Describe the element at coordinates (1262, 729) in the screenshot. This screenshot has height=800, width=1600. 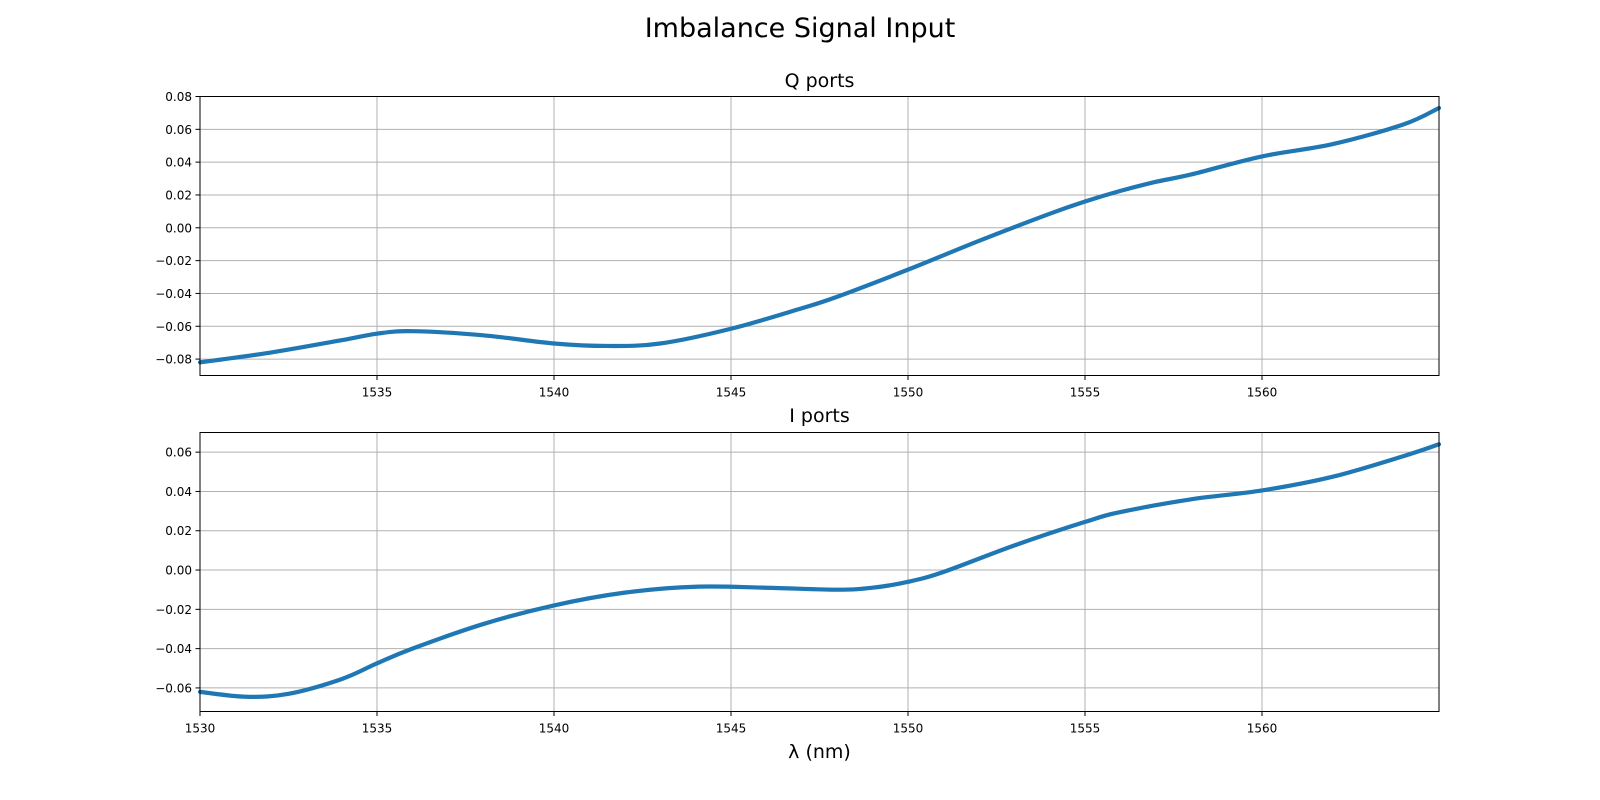
I see `i-ports-x-tick-label: 1560` at that location.